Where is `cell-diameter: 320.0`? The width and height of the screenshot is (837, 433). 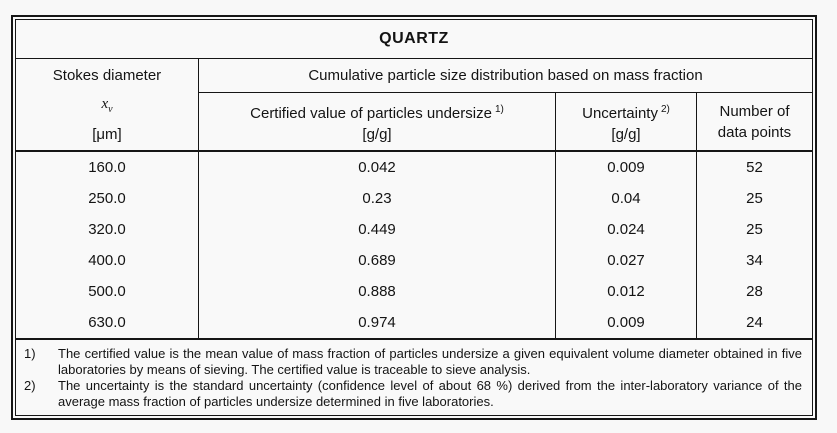 cell-diameter: 320.0 is located at coordinates (107, 229).